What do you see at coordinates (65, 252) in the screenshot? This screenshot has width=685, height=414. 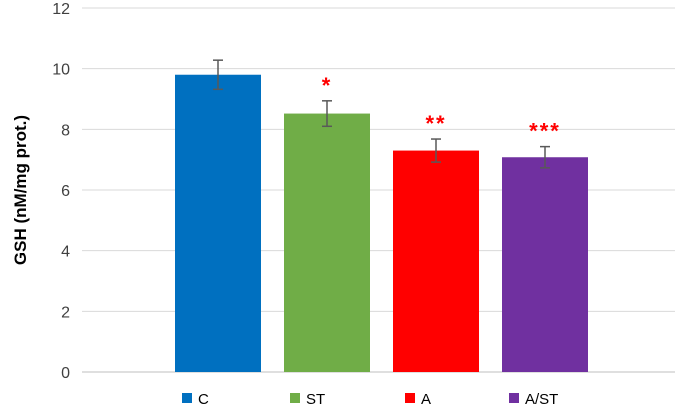 I see `y-tick-label: 4` at bounding box center [65, 252].